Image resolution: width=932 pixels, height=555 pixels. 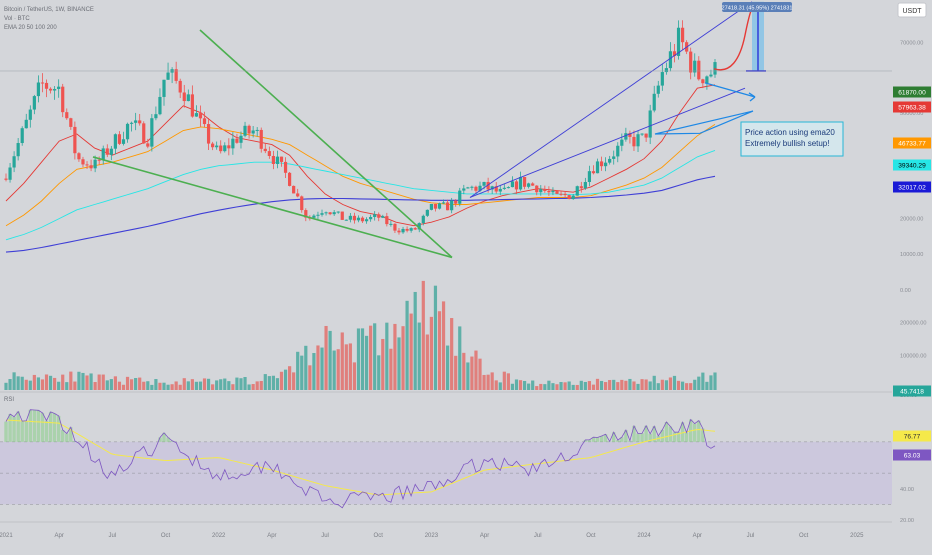 I want to click on volume-tick-label: 100000.00, so click(x=913, y=356).